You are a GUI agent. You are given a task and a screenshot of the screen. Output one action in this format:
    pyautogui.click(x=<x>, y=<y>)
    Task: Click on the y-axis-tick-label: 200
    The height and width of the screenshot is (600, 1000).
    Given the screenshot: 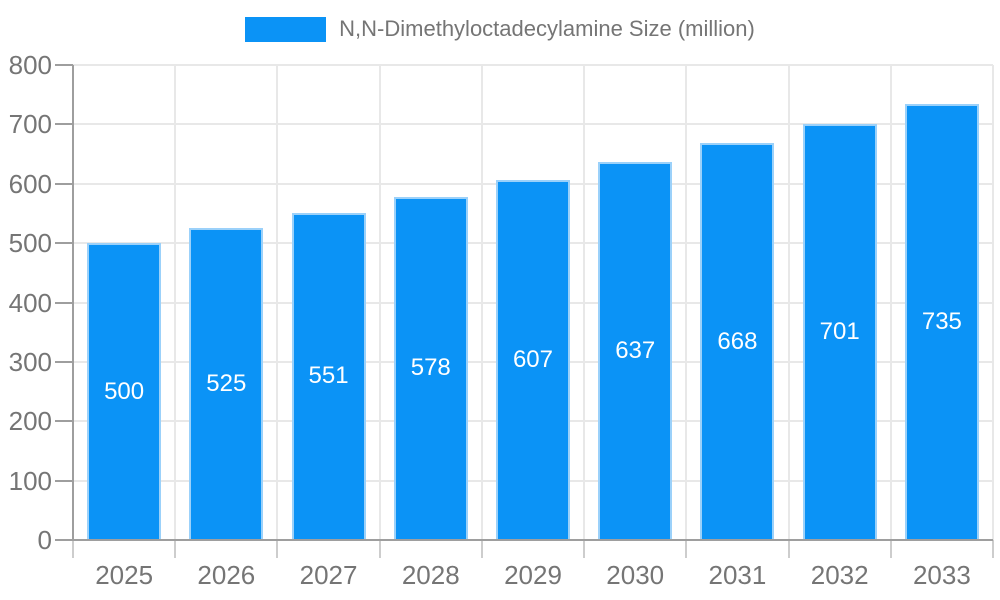 What is the action you would take?
    pyautogui.click(x=30, y=421)
    